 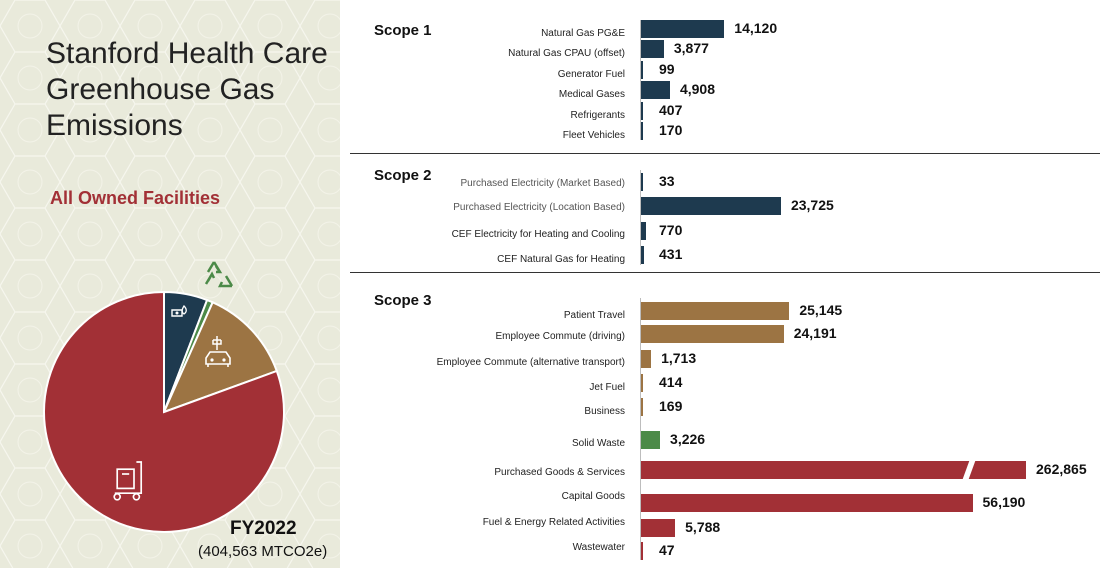 I want to click on bar-label: Employee Commute (alternative transport), so click(x=530, y=362).